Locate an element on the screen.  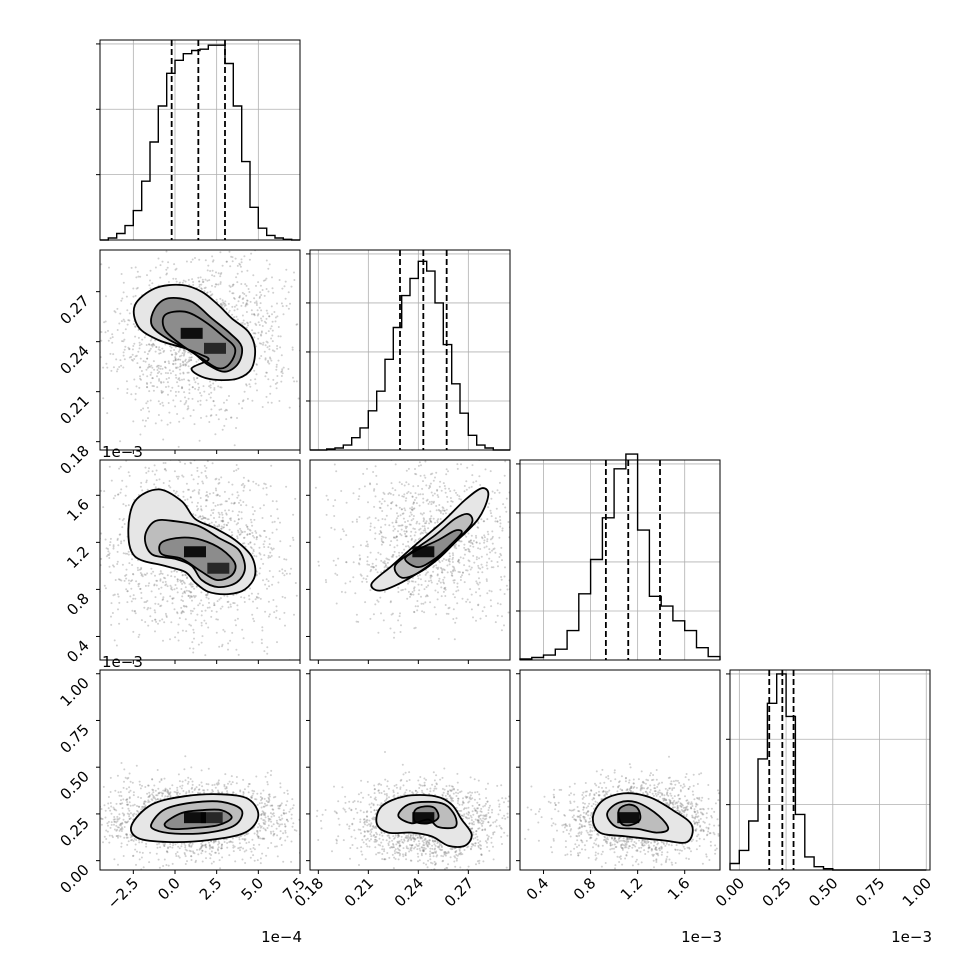
panel-frame is located at coordinates (410, 350).